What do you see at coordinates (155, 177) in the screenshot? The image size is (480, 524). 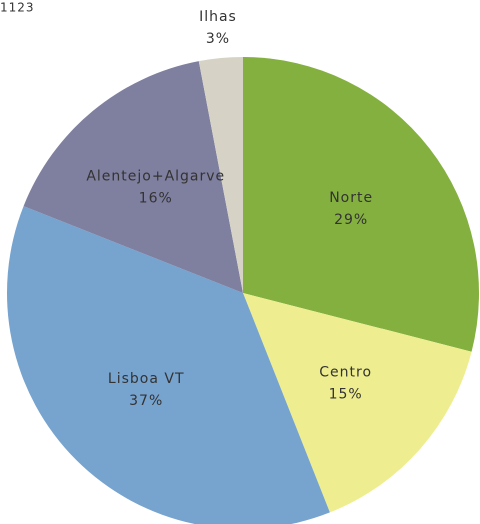 I see `slice-label: Alentejo+Algarve` at bounding box center [155, 177].